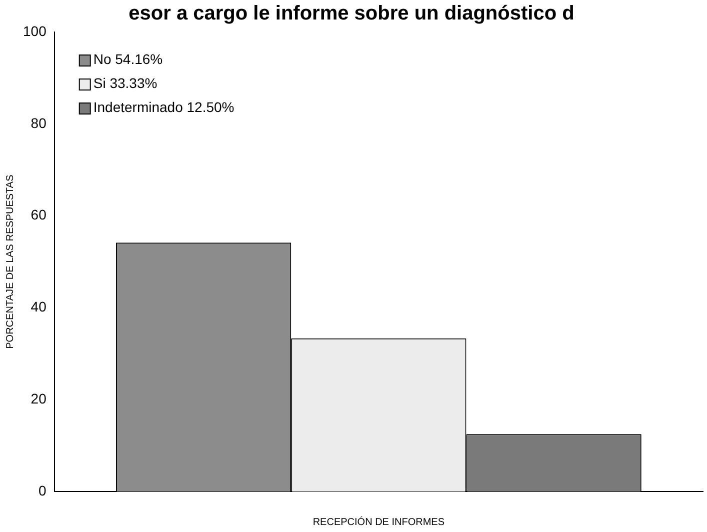 Image resolution: width=707 pixels, height=532 pixels. Describe the element at coordinates (35, 30) in the screenshot. I see `y-tick-label: 100` at that location.